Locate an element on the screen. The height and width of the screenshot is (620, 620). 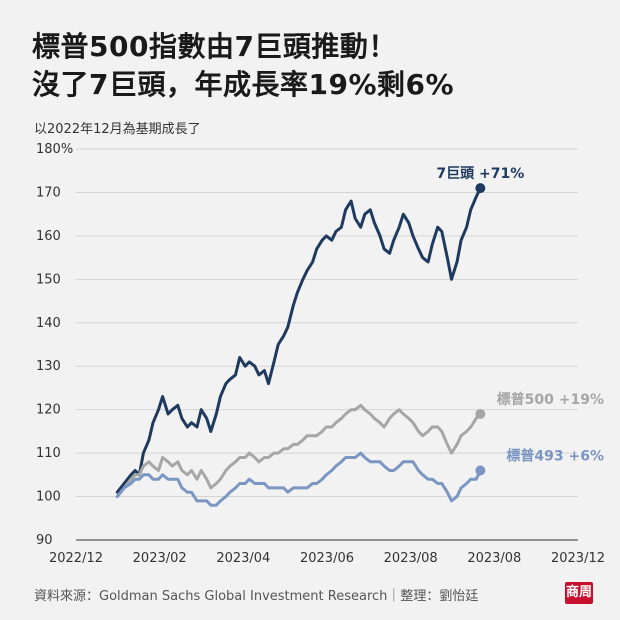
y-tick-label: 120 is located at coordinates (48, 410).